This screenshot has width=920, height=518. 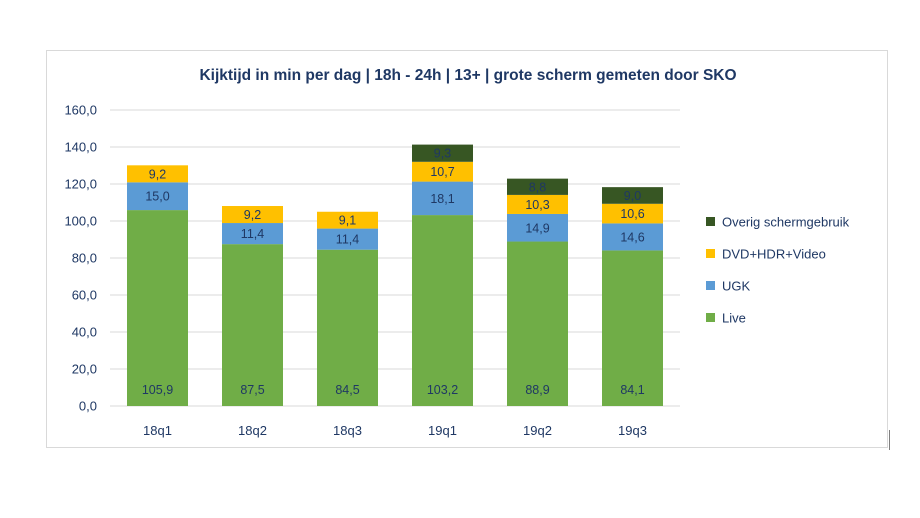 What do you see at coordinates (442, 430) in the screenshot?
I see `x-tick-label: 19q1` at bounding box center [442, 430].